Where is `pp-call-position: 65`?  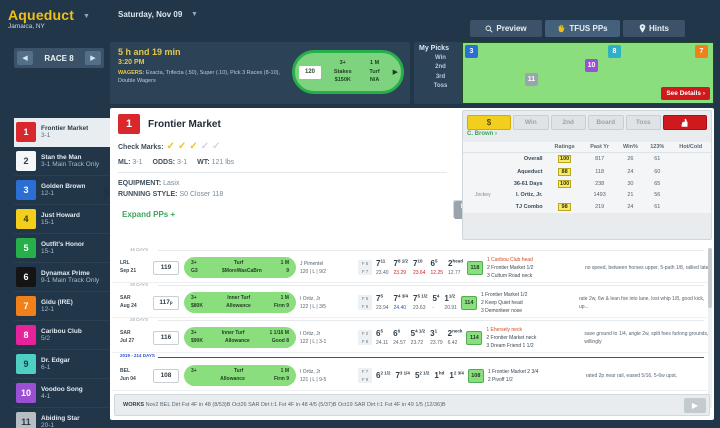 pp-call-position: 65 is located at coordinates (379, 333).